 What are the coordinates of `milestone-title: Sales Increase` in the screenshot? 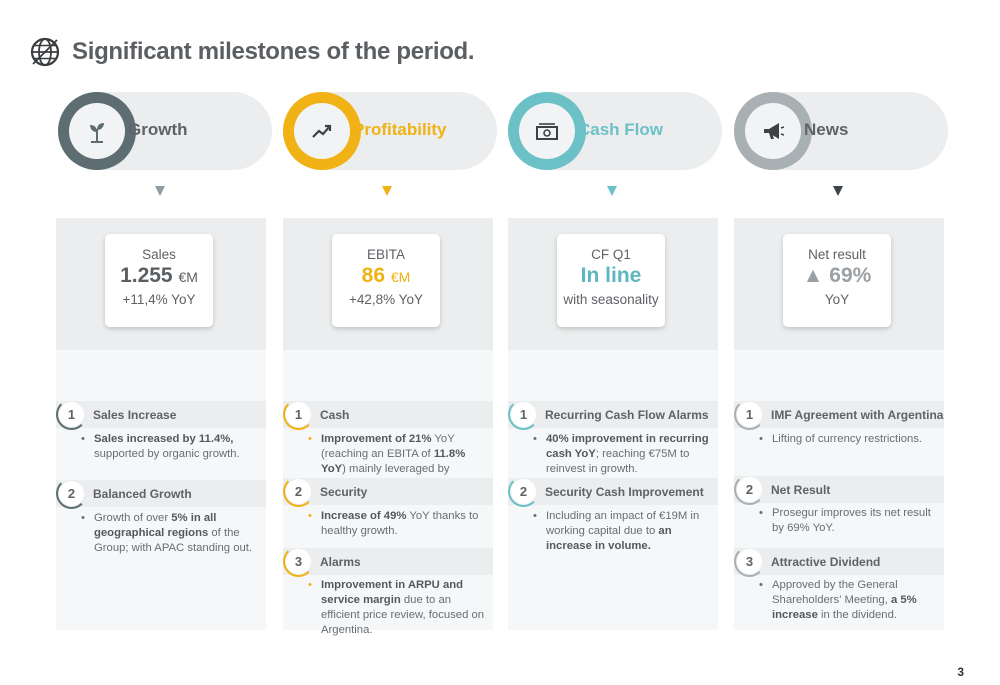 It's located at (135, 415).